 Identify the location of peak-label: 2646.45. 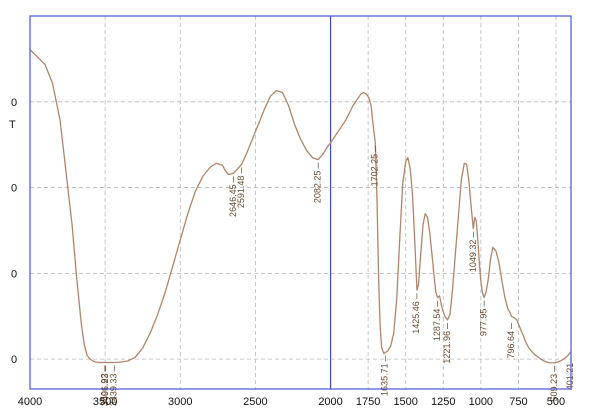
(233, 200).